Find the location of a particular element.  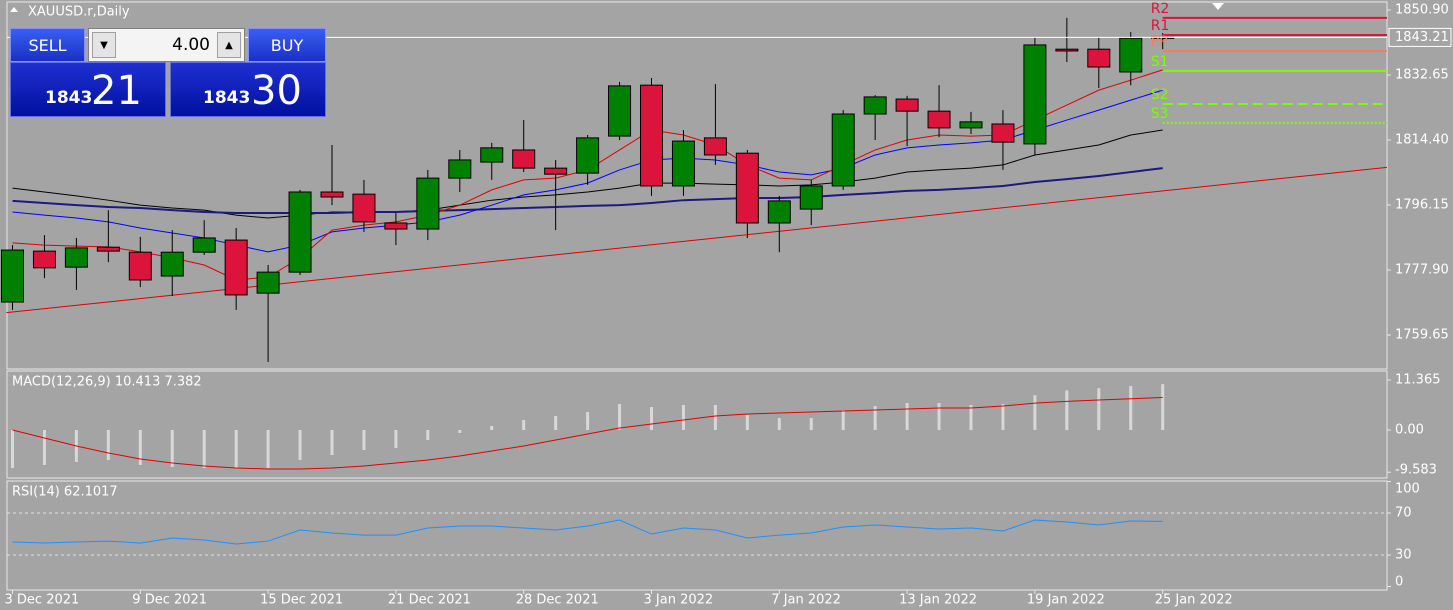

y-tick-label: -9.583 is located at coordinates (1416, 470).